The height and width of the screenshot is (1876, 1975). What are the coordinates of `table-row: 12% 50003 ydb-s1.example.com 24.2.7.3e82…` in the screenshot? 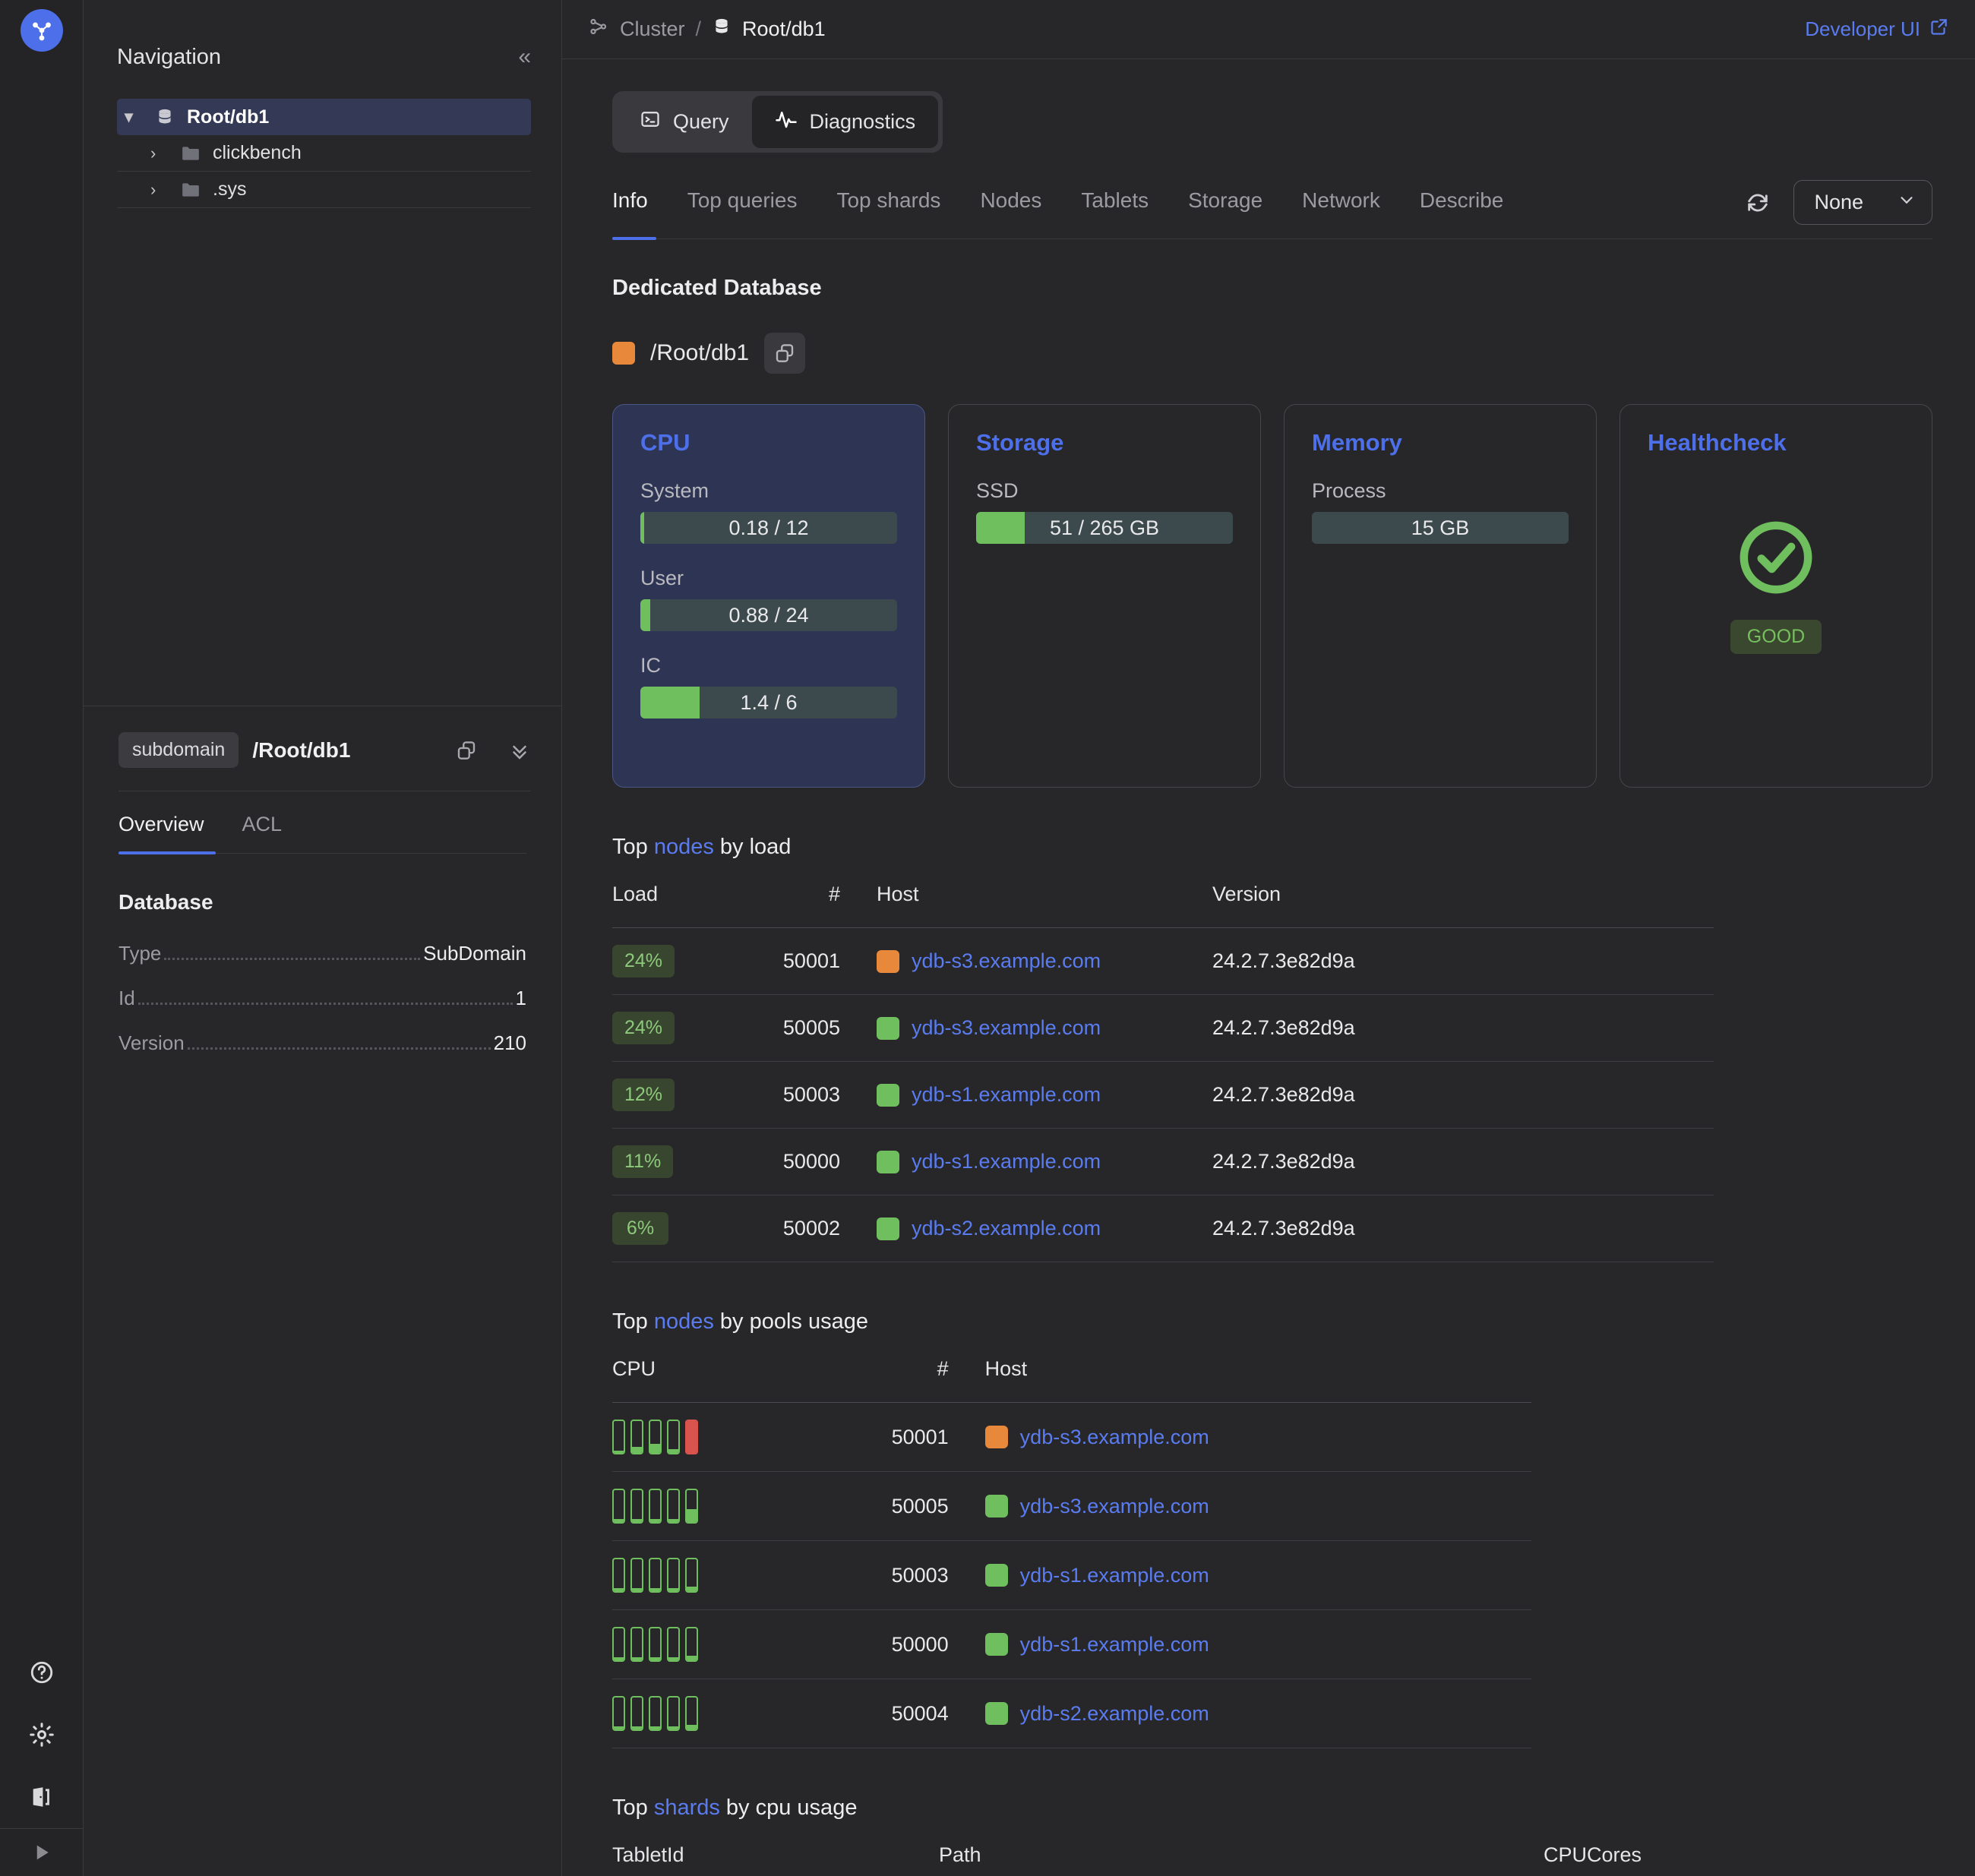 It's located at (1163, 1095).